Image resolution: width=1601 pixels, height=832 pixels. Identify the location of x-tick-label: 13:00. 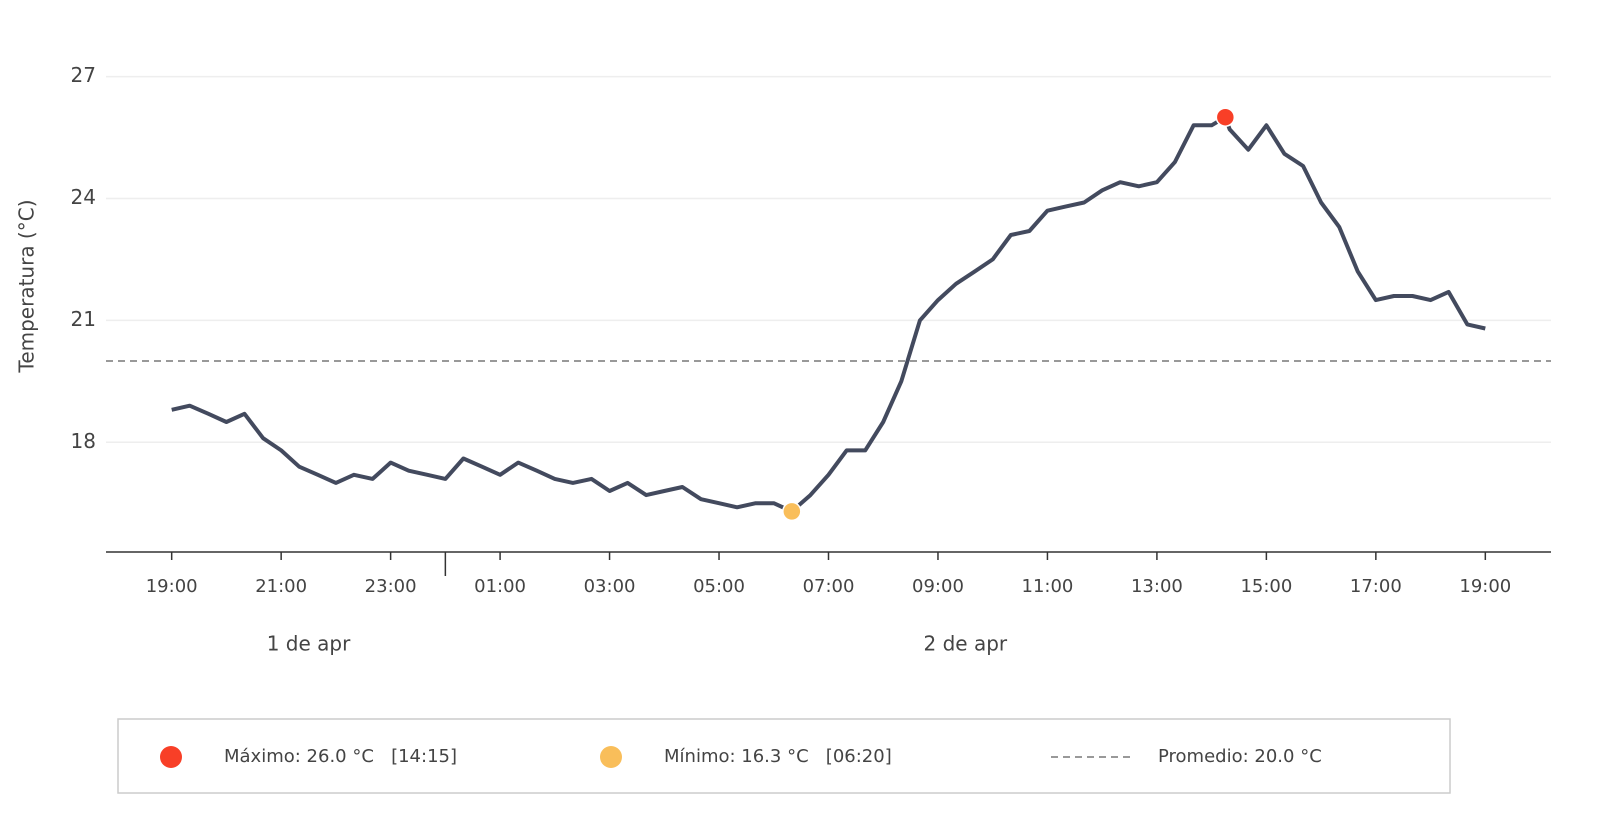
(1157, 586).